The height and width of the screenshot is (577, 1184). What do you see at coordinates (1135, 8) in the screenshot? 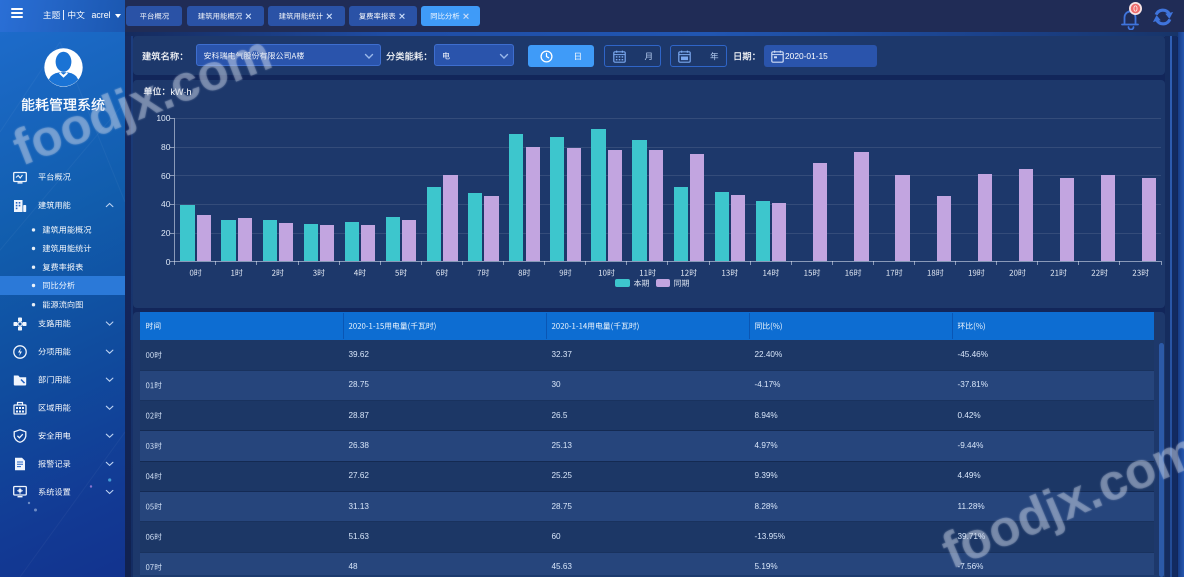
I see `svg-text: 0` at bounding box center [1135, 8].